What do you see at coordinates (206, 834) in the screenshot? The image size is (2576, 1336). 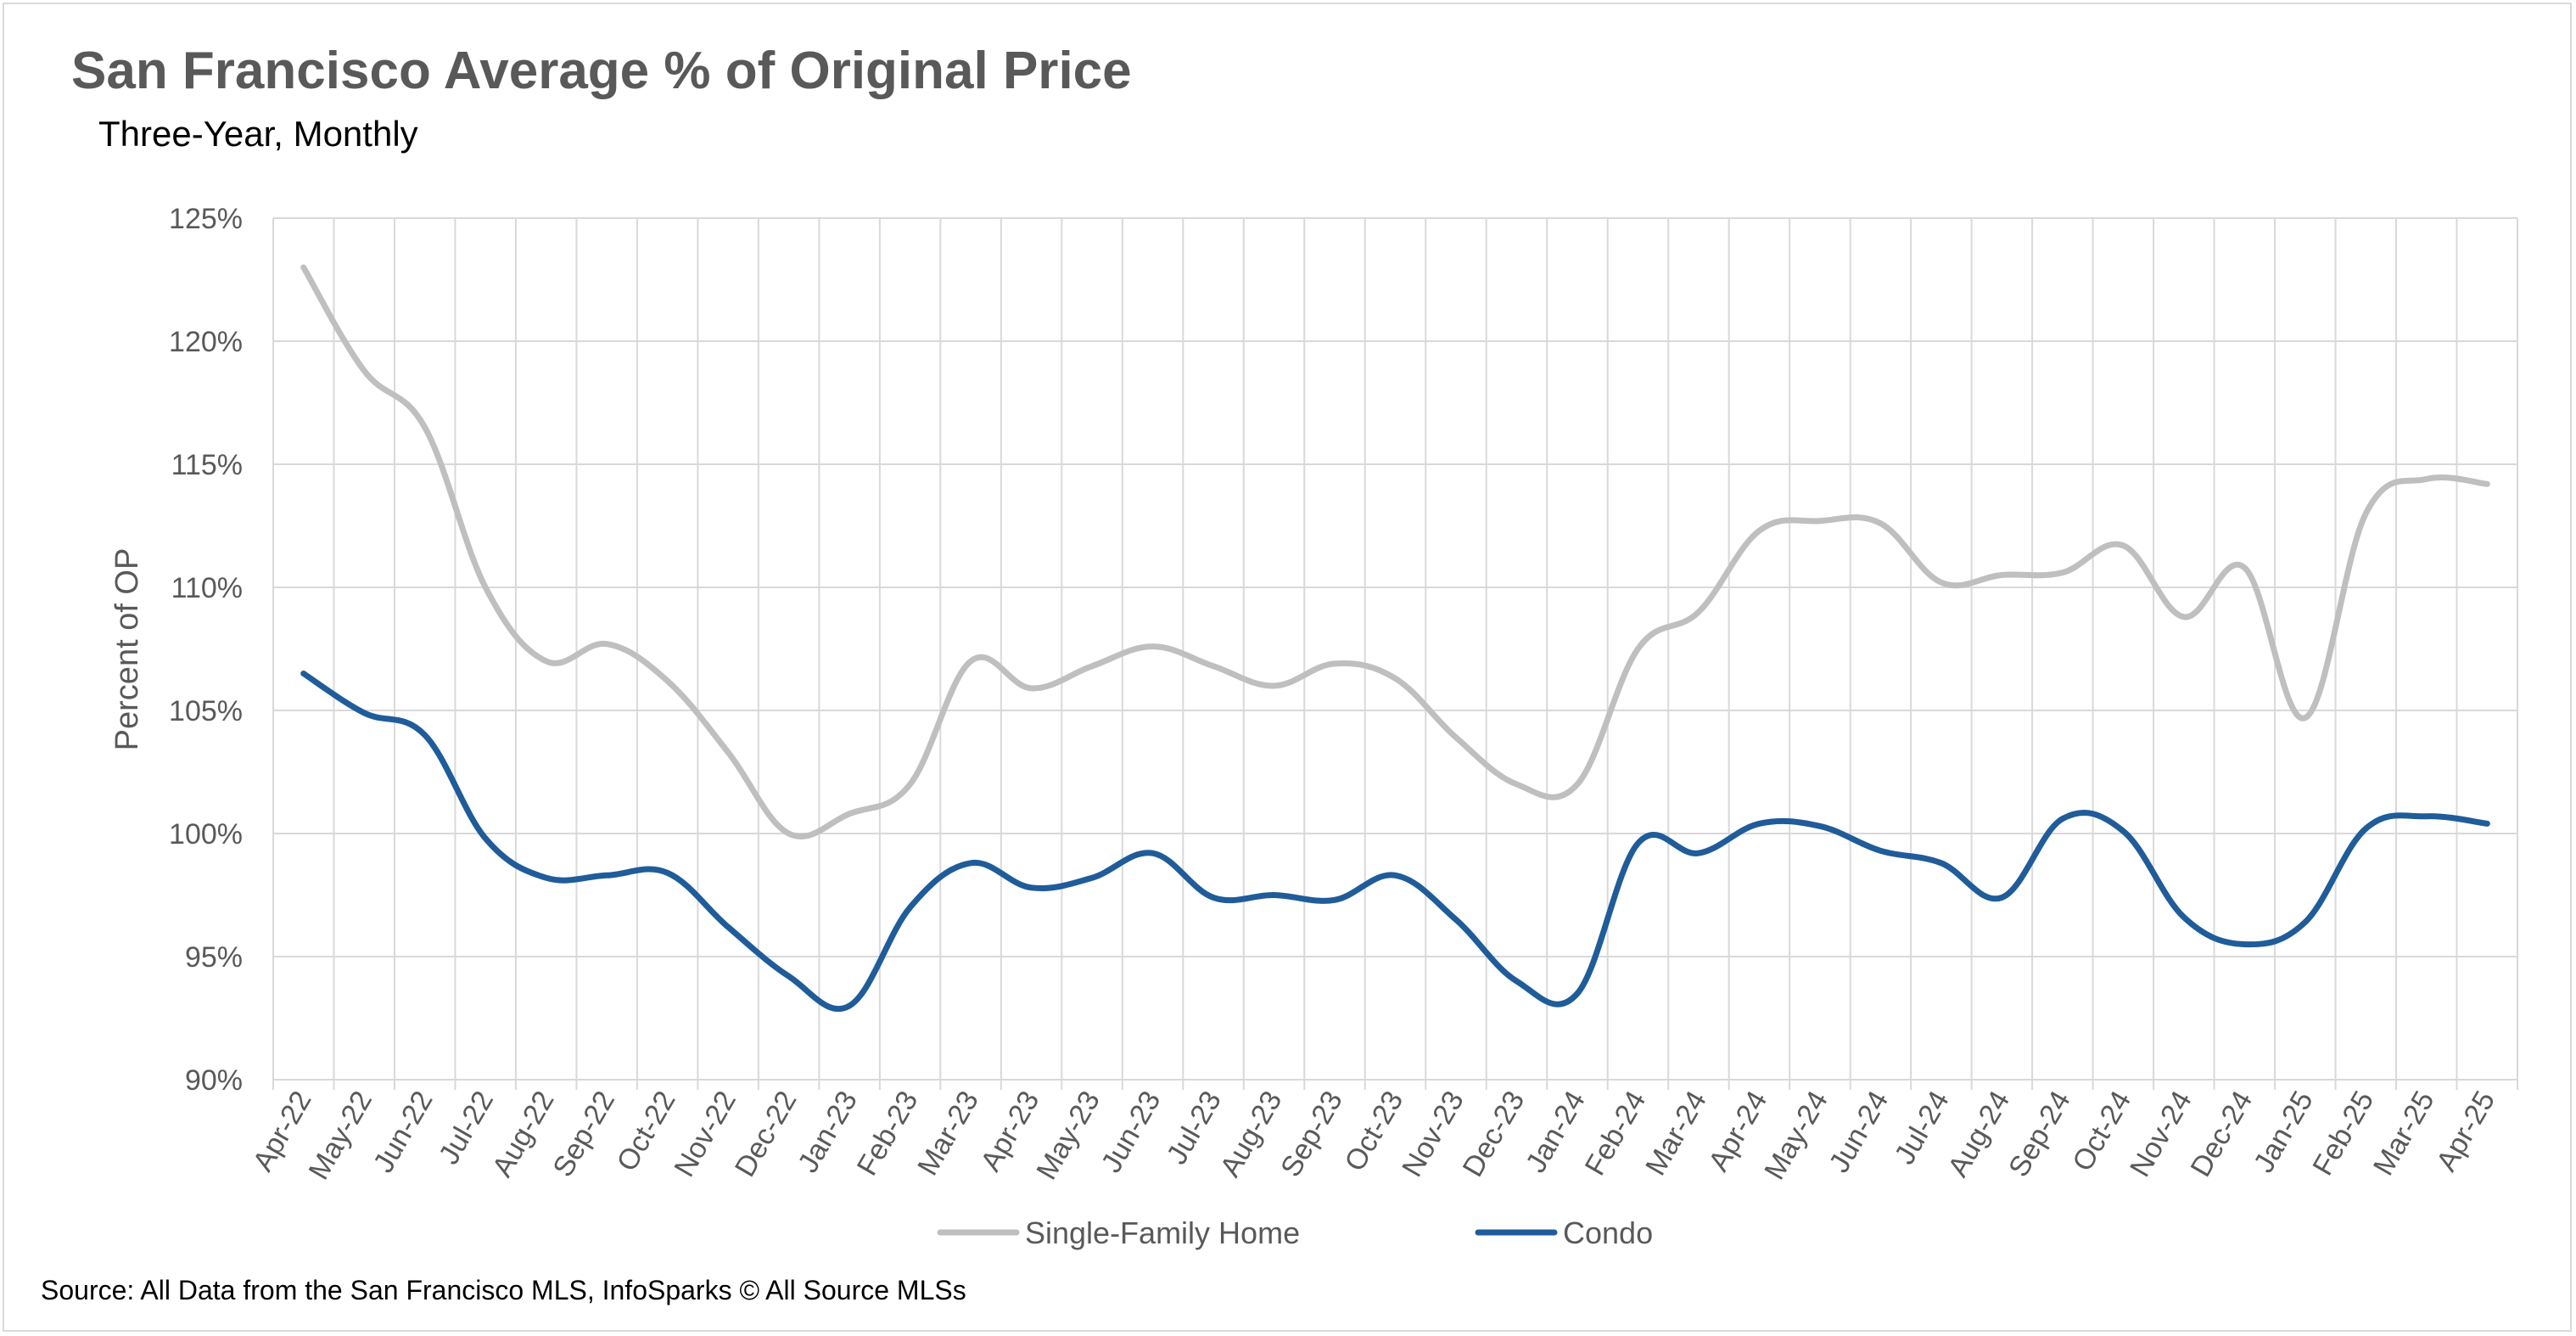 I see `y-tick-label: 100%` at bounding box center [206, 834].